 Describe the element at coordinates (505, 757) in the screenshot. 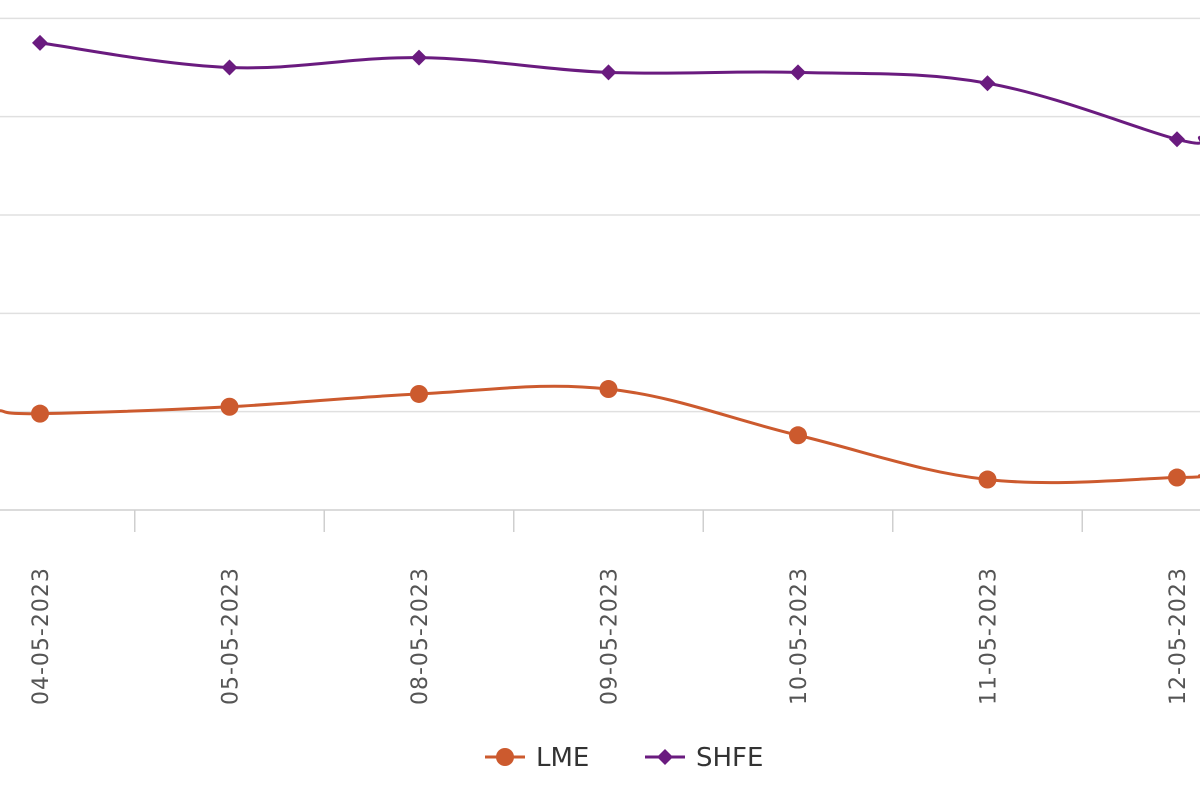

I see `legend-marker-lme` at that location.